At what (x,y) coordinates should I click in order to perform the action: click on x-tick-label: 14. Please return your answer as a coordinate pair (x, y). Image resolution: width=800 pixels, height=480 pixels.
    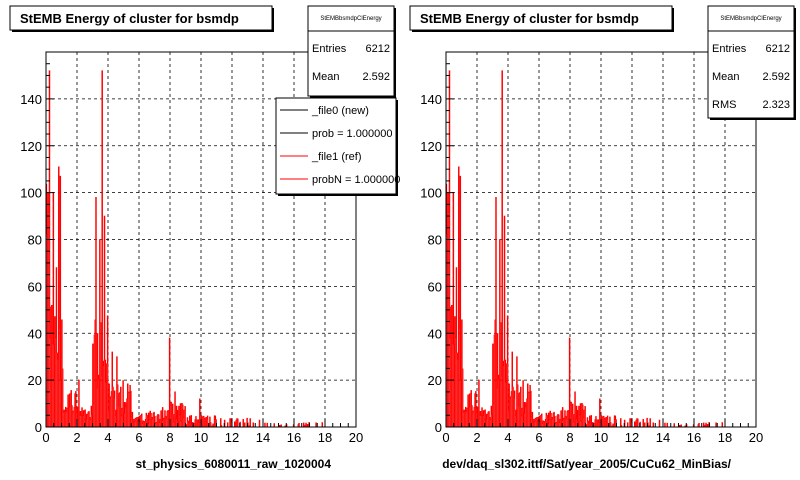
    Looking at the image, I should click on (263, 437).